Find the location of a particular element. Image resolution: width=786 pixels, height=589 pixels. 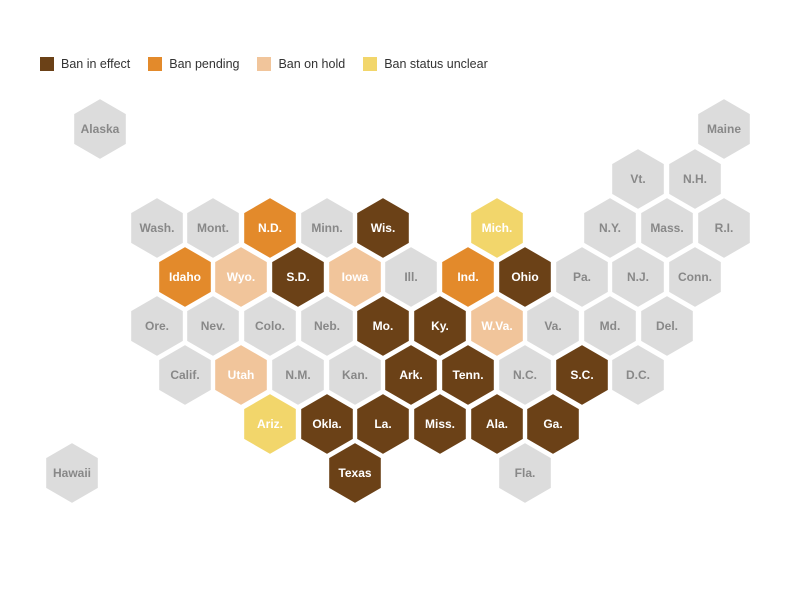

state-label-maine: Maine is located at coordinates (724, 129).